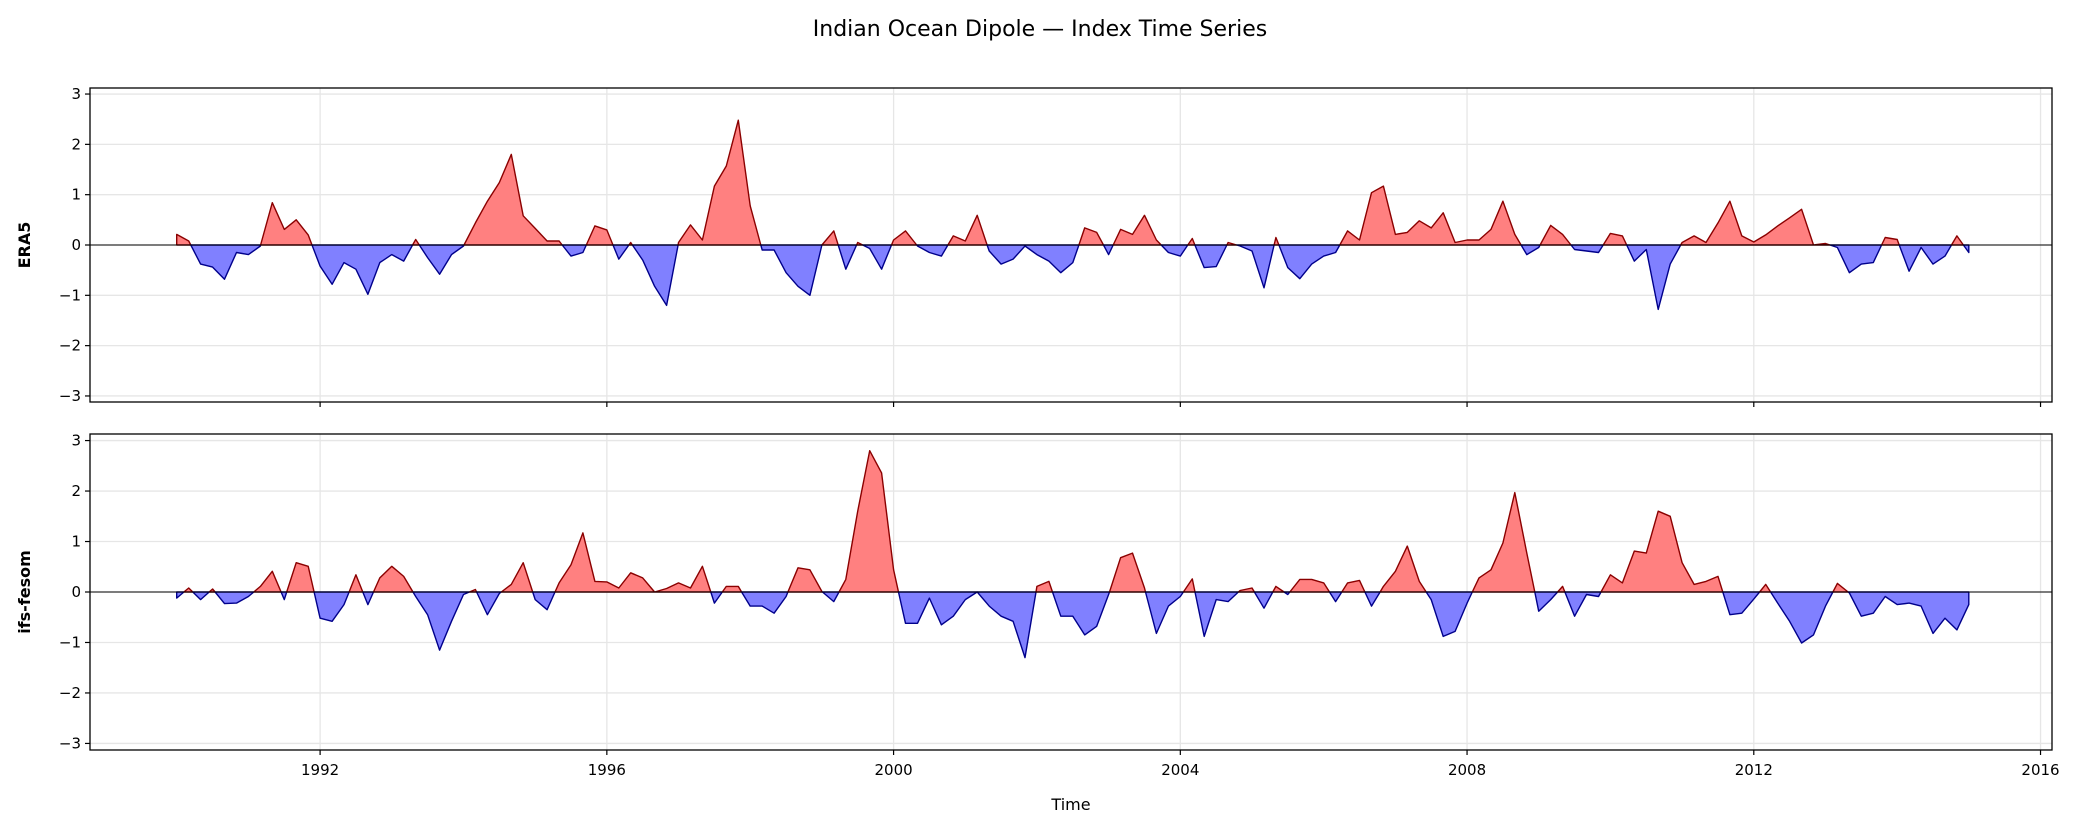 Image resolution: width=2081 pixels, height=830 pixels. What do you see at coordinates (1180, 770) in the screenshot?
I see `x-tick-label: 2004` at bounding box center [1180, 770].